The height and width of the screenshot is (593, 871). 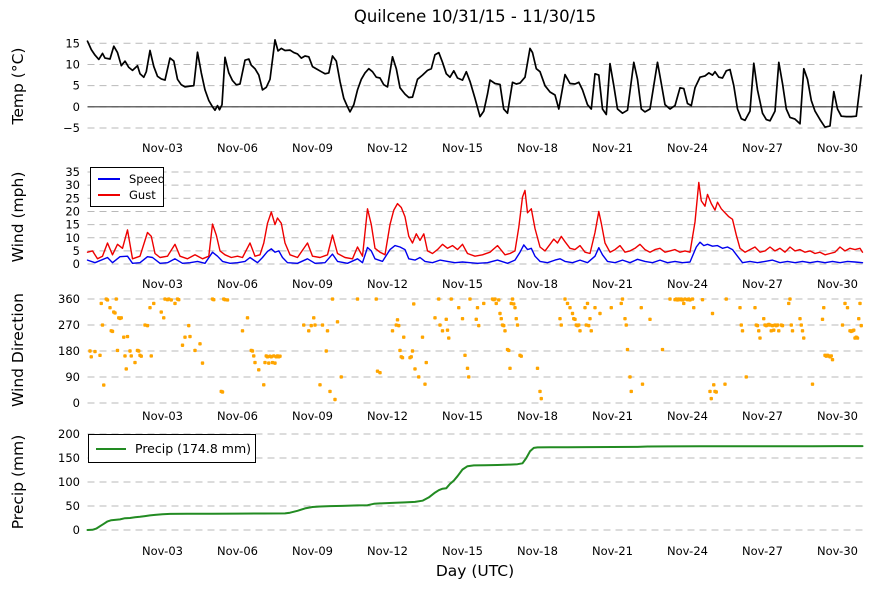 What do you see at coordinates (71, 85) in the screenshot?
I see `panel-0-ytick-labels: −5 0 5 10 15` at bounding box center [71, 85].